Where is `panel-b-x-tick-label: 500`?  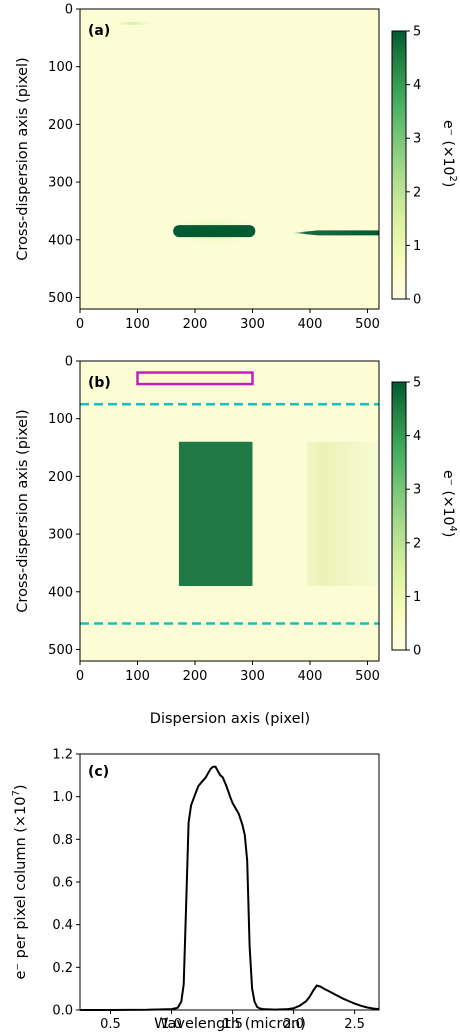 panel-b-x-tick-label: 500 is located at coordinates (367, 676).